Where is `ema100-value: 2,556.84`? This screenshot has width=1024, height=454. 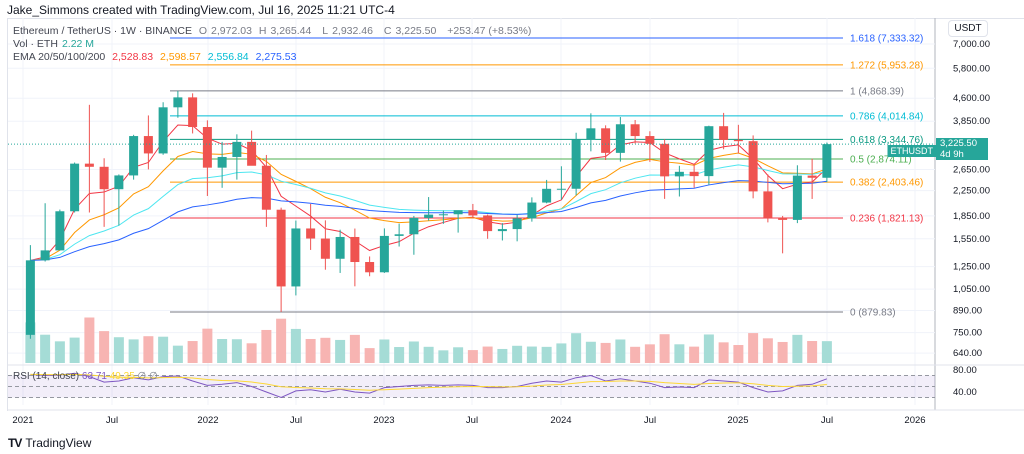
ema100-value: 2,556.84 is located at coordinates (228, 57).